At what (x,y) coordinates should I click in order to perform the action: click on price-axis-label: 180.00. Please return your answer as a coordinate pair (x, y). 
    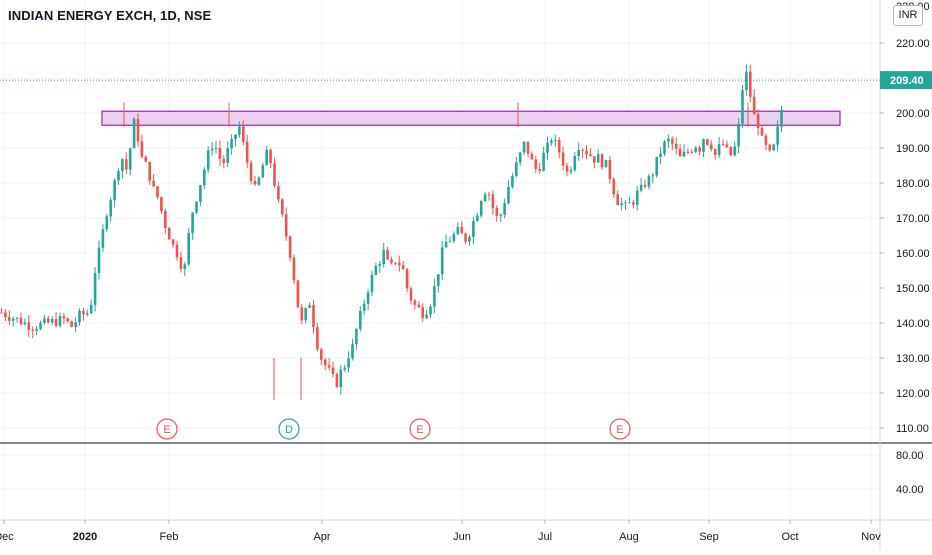
    Looking at the image, I should click on (913, 184).